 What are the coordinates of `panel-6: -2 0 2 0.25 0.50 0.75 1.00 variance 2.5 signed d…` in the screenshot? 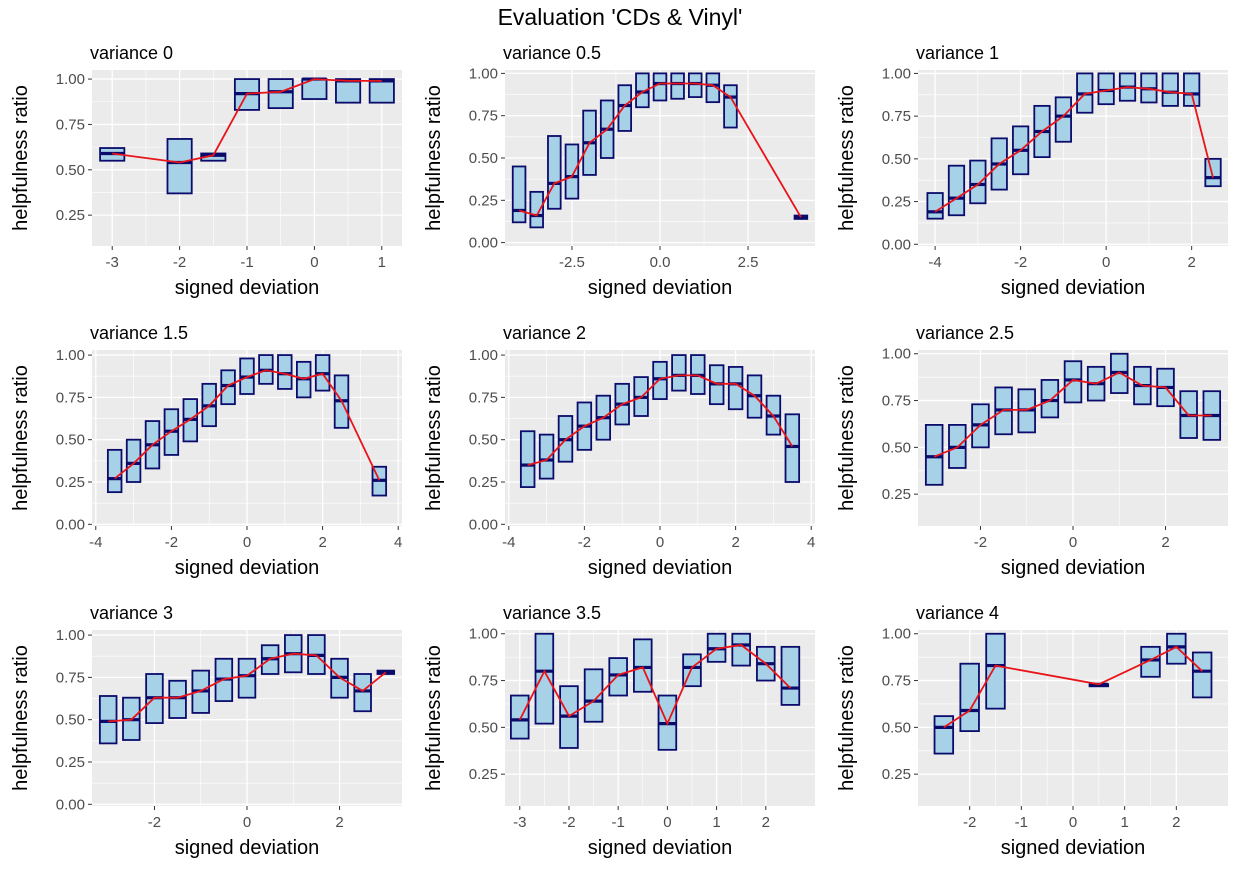 It's located at (1032, 451).